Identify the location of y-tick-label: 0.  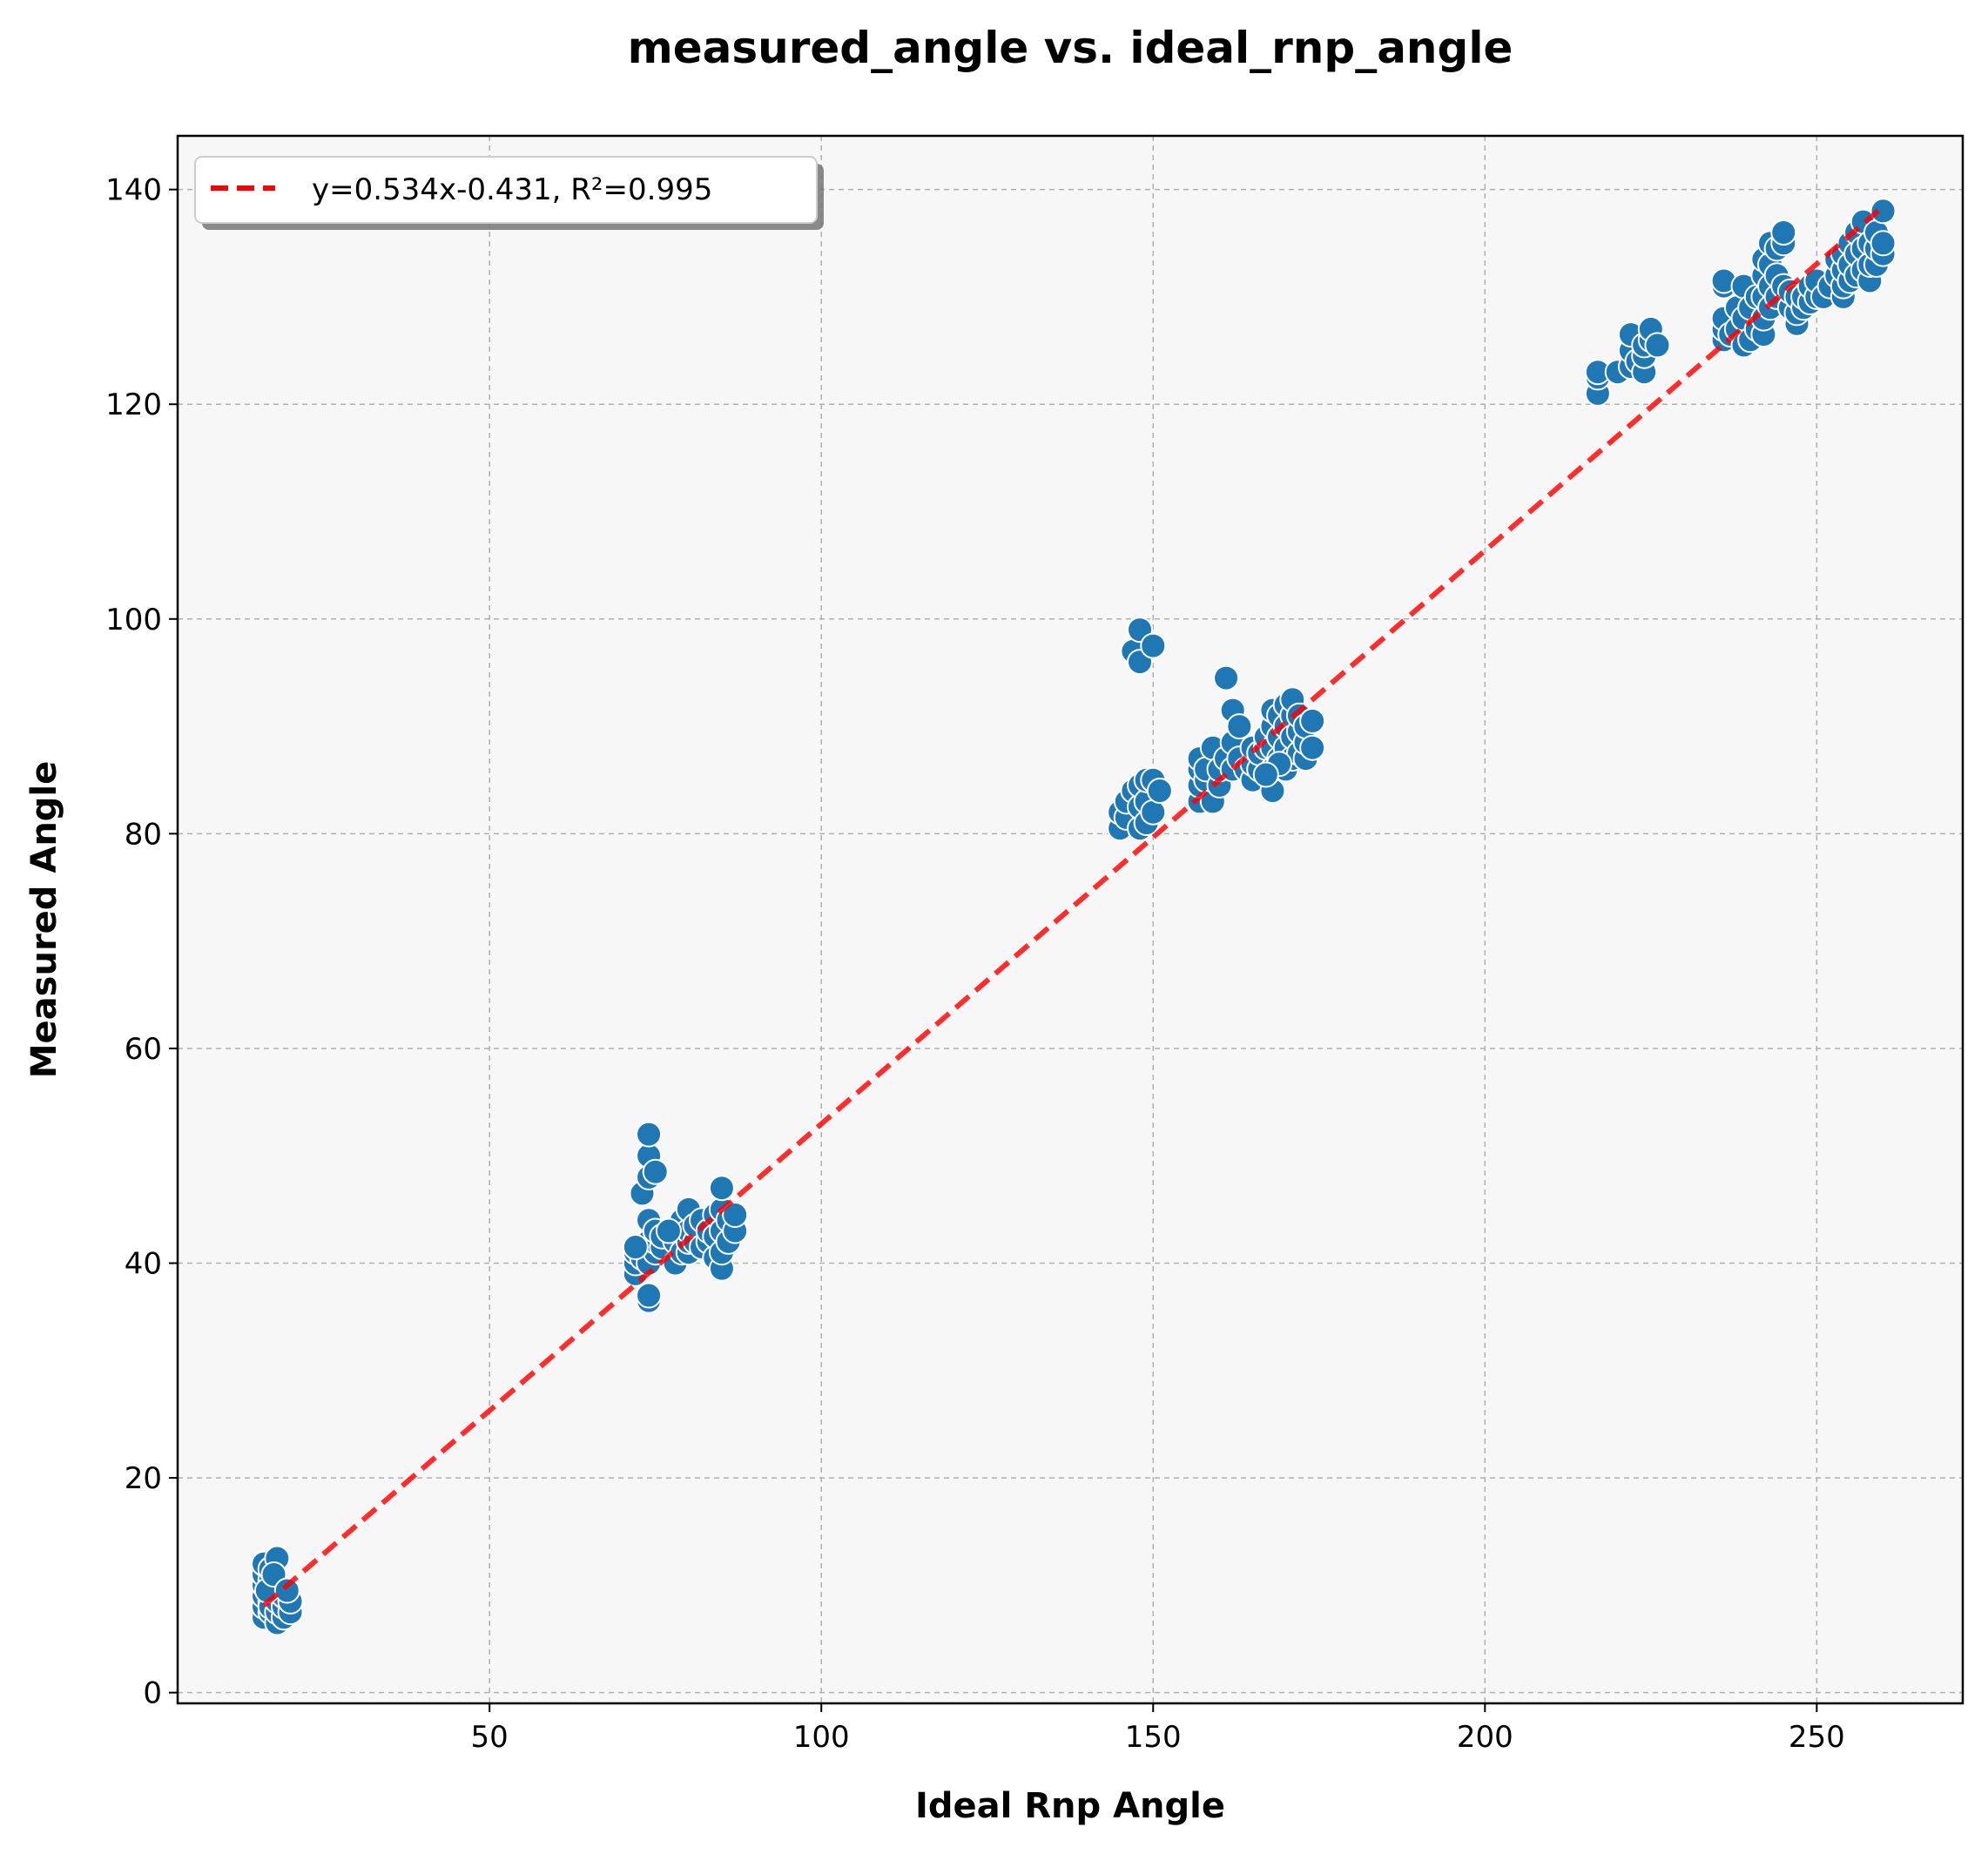
(152, 1694).